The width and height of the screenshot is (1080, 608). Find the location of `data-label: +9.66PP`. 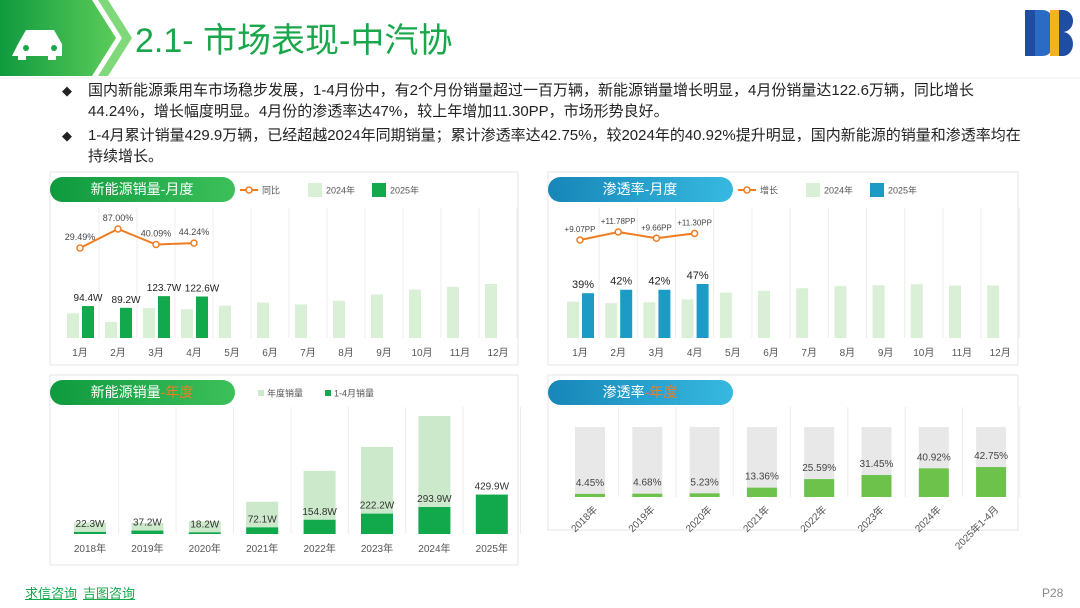

data-label: +9.66PP is located at coordinates (656, 227).